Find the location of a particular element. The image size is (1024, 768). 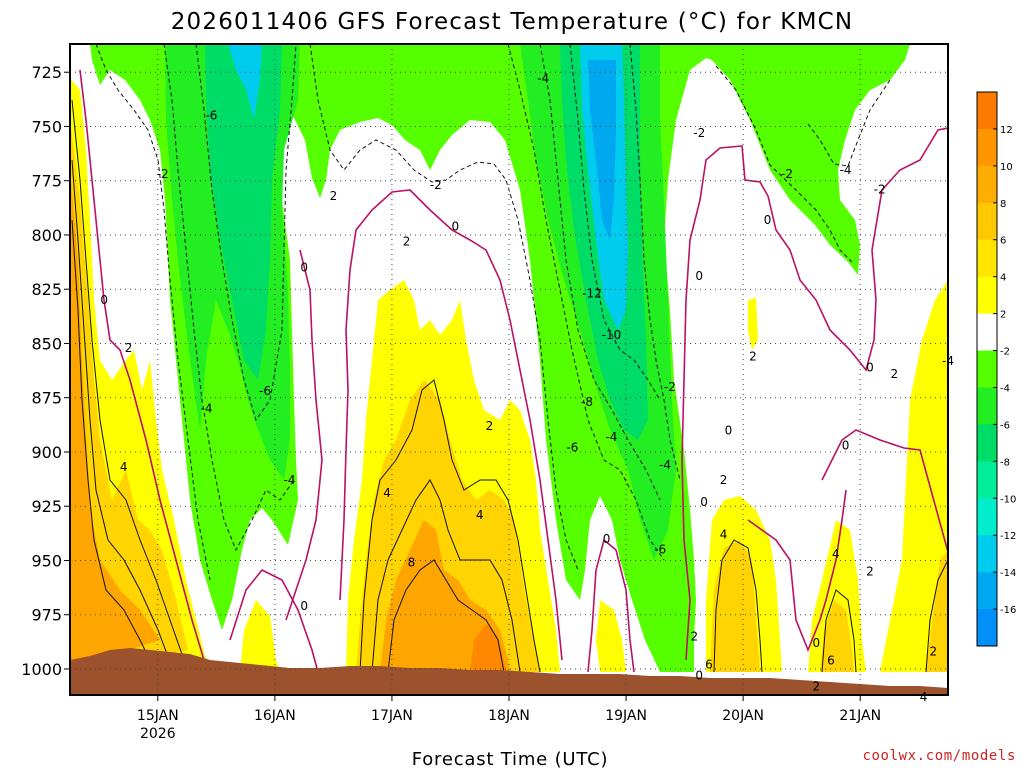

x-tick-label: 21JAN is located at coordinates (860, 716).